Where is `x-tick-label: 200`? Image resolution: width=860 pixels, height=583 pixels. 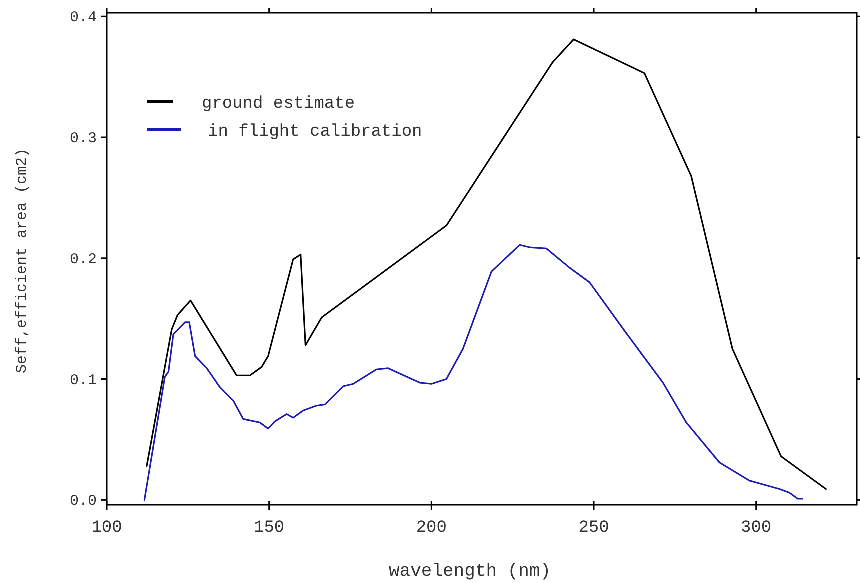 x-tick-label: 200 is located at coordinates (431, 528).